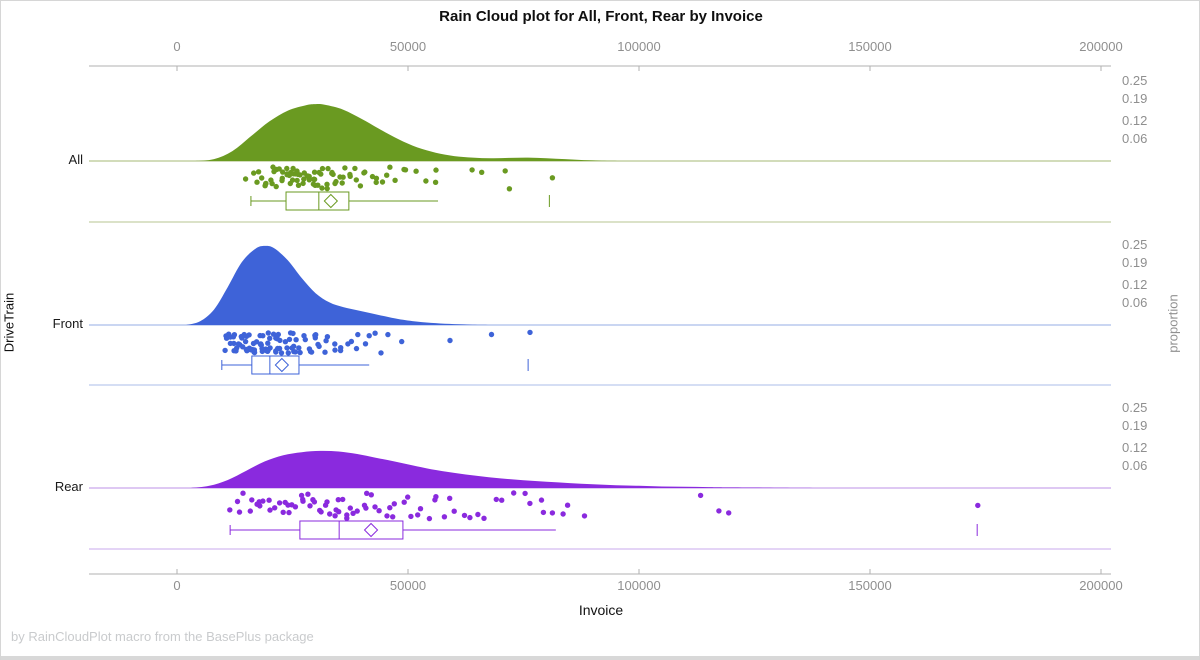 The height and width of the screenshot is (660, 1200). Describe the element at coordinates (339, 285) in the screenshot. I see `density-curve-front` at that location.